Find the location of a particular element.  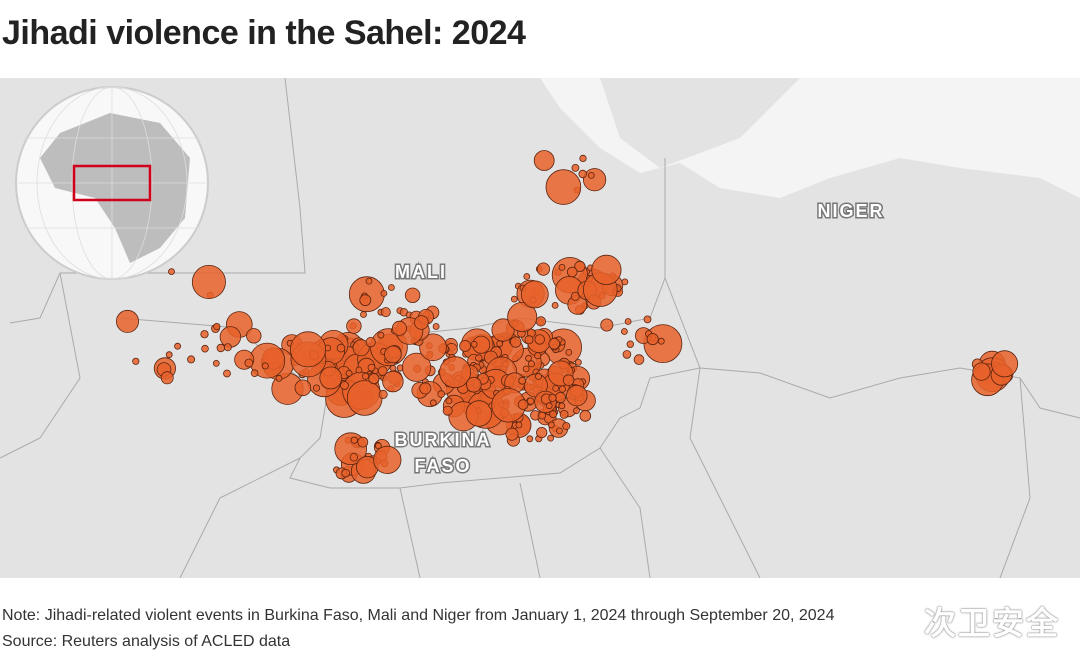

country-label: MALI is located at coordinates (421, 272).